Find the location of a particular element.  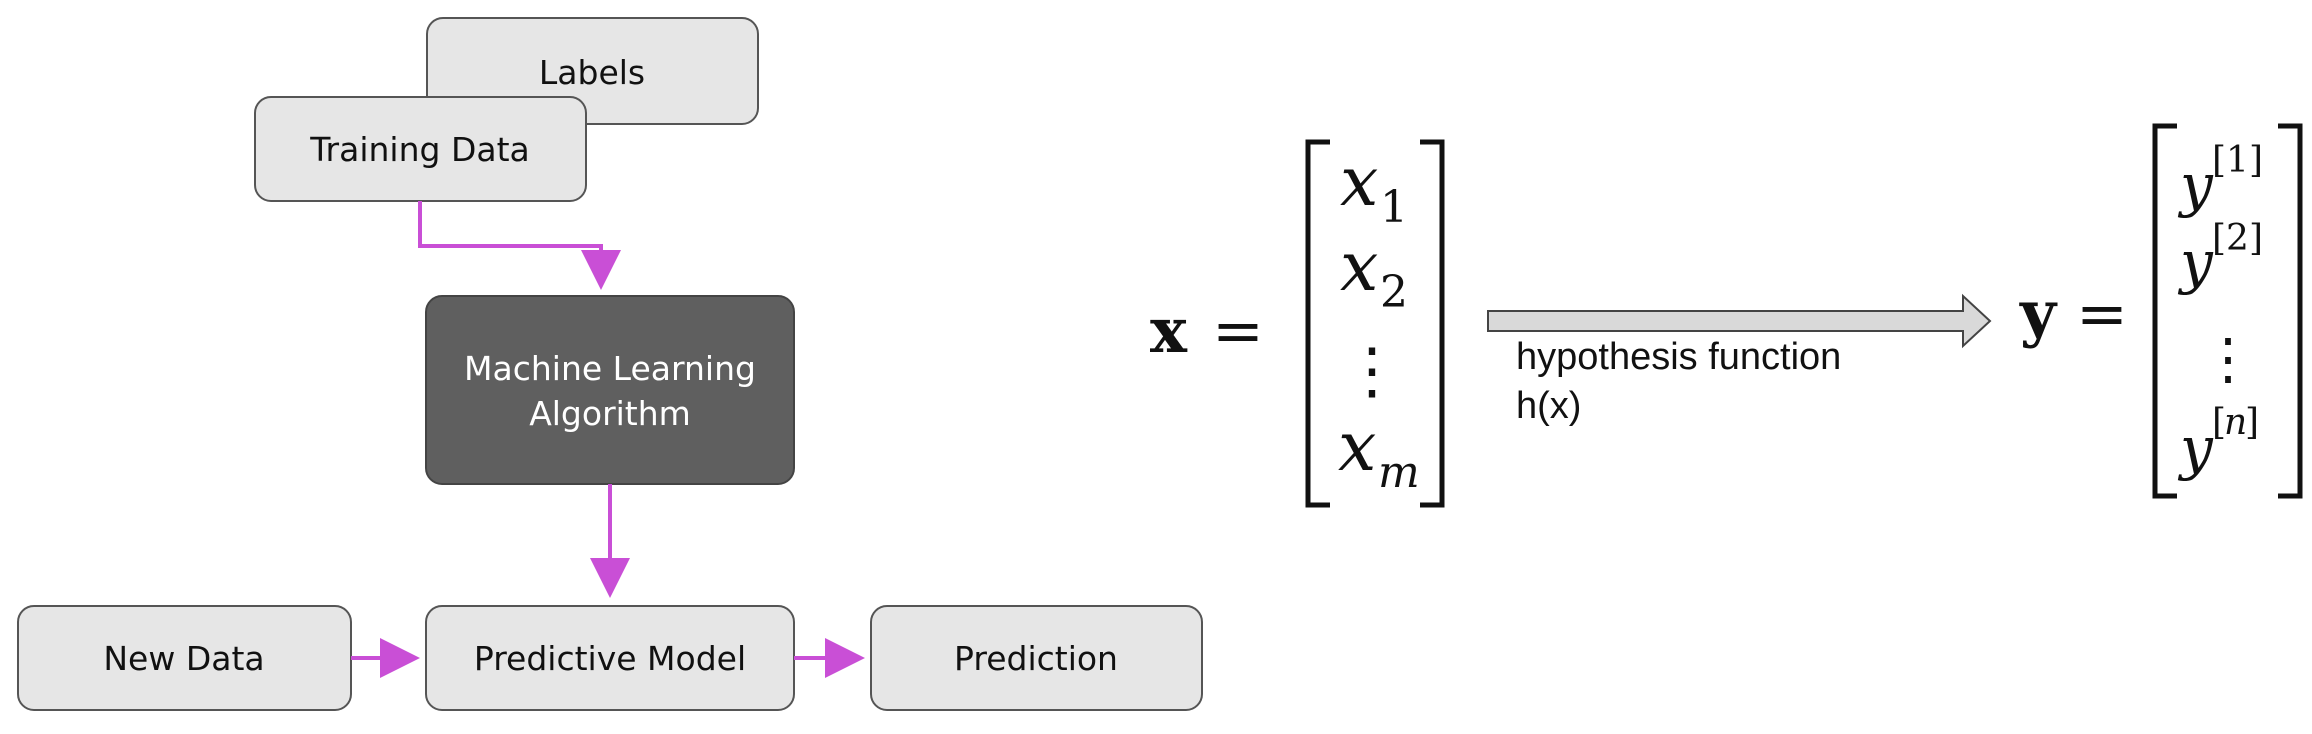

predictive-model-text: Predictive Model is located at coordinates (610, 658).